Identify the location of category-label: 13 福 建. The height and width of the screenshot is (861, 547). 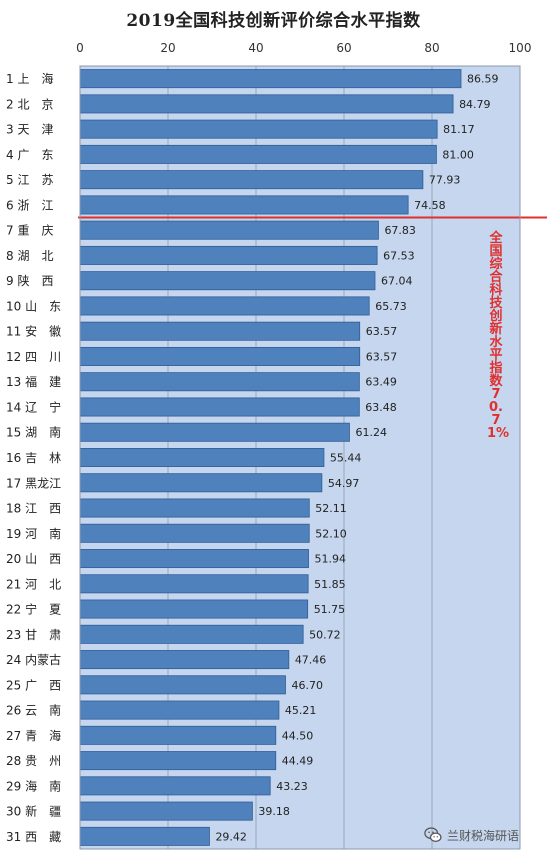
(33, 381).